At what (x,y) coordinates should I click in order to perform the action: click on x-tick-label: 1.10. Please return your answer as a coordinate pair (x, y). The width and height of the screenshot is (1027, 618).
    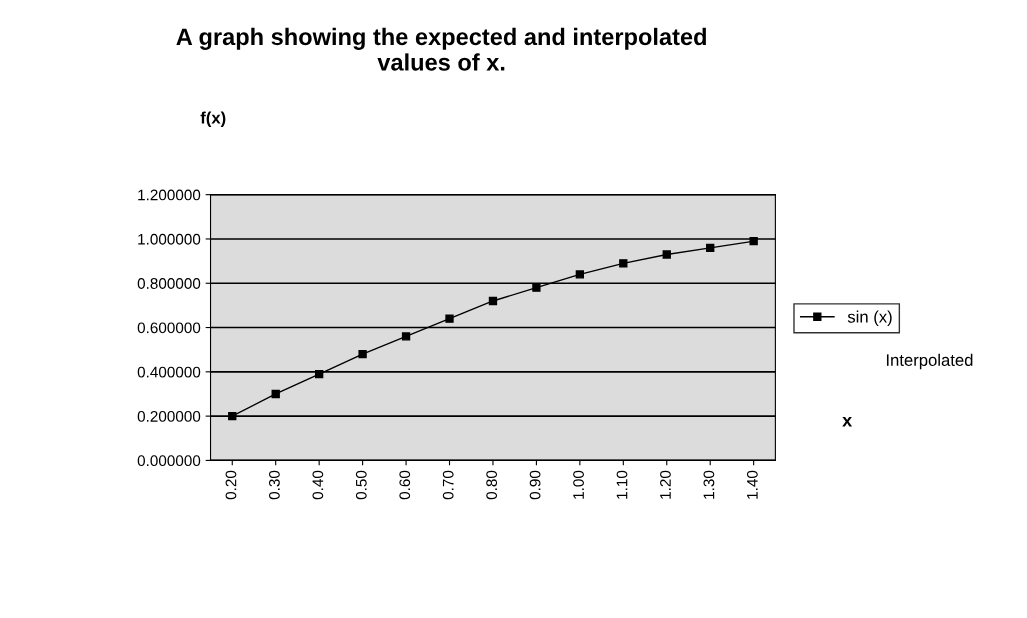
    Looking at the image, I should click on (622, 484).